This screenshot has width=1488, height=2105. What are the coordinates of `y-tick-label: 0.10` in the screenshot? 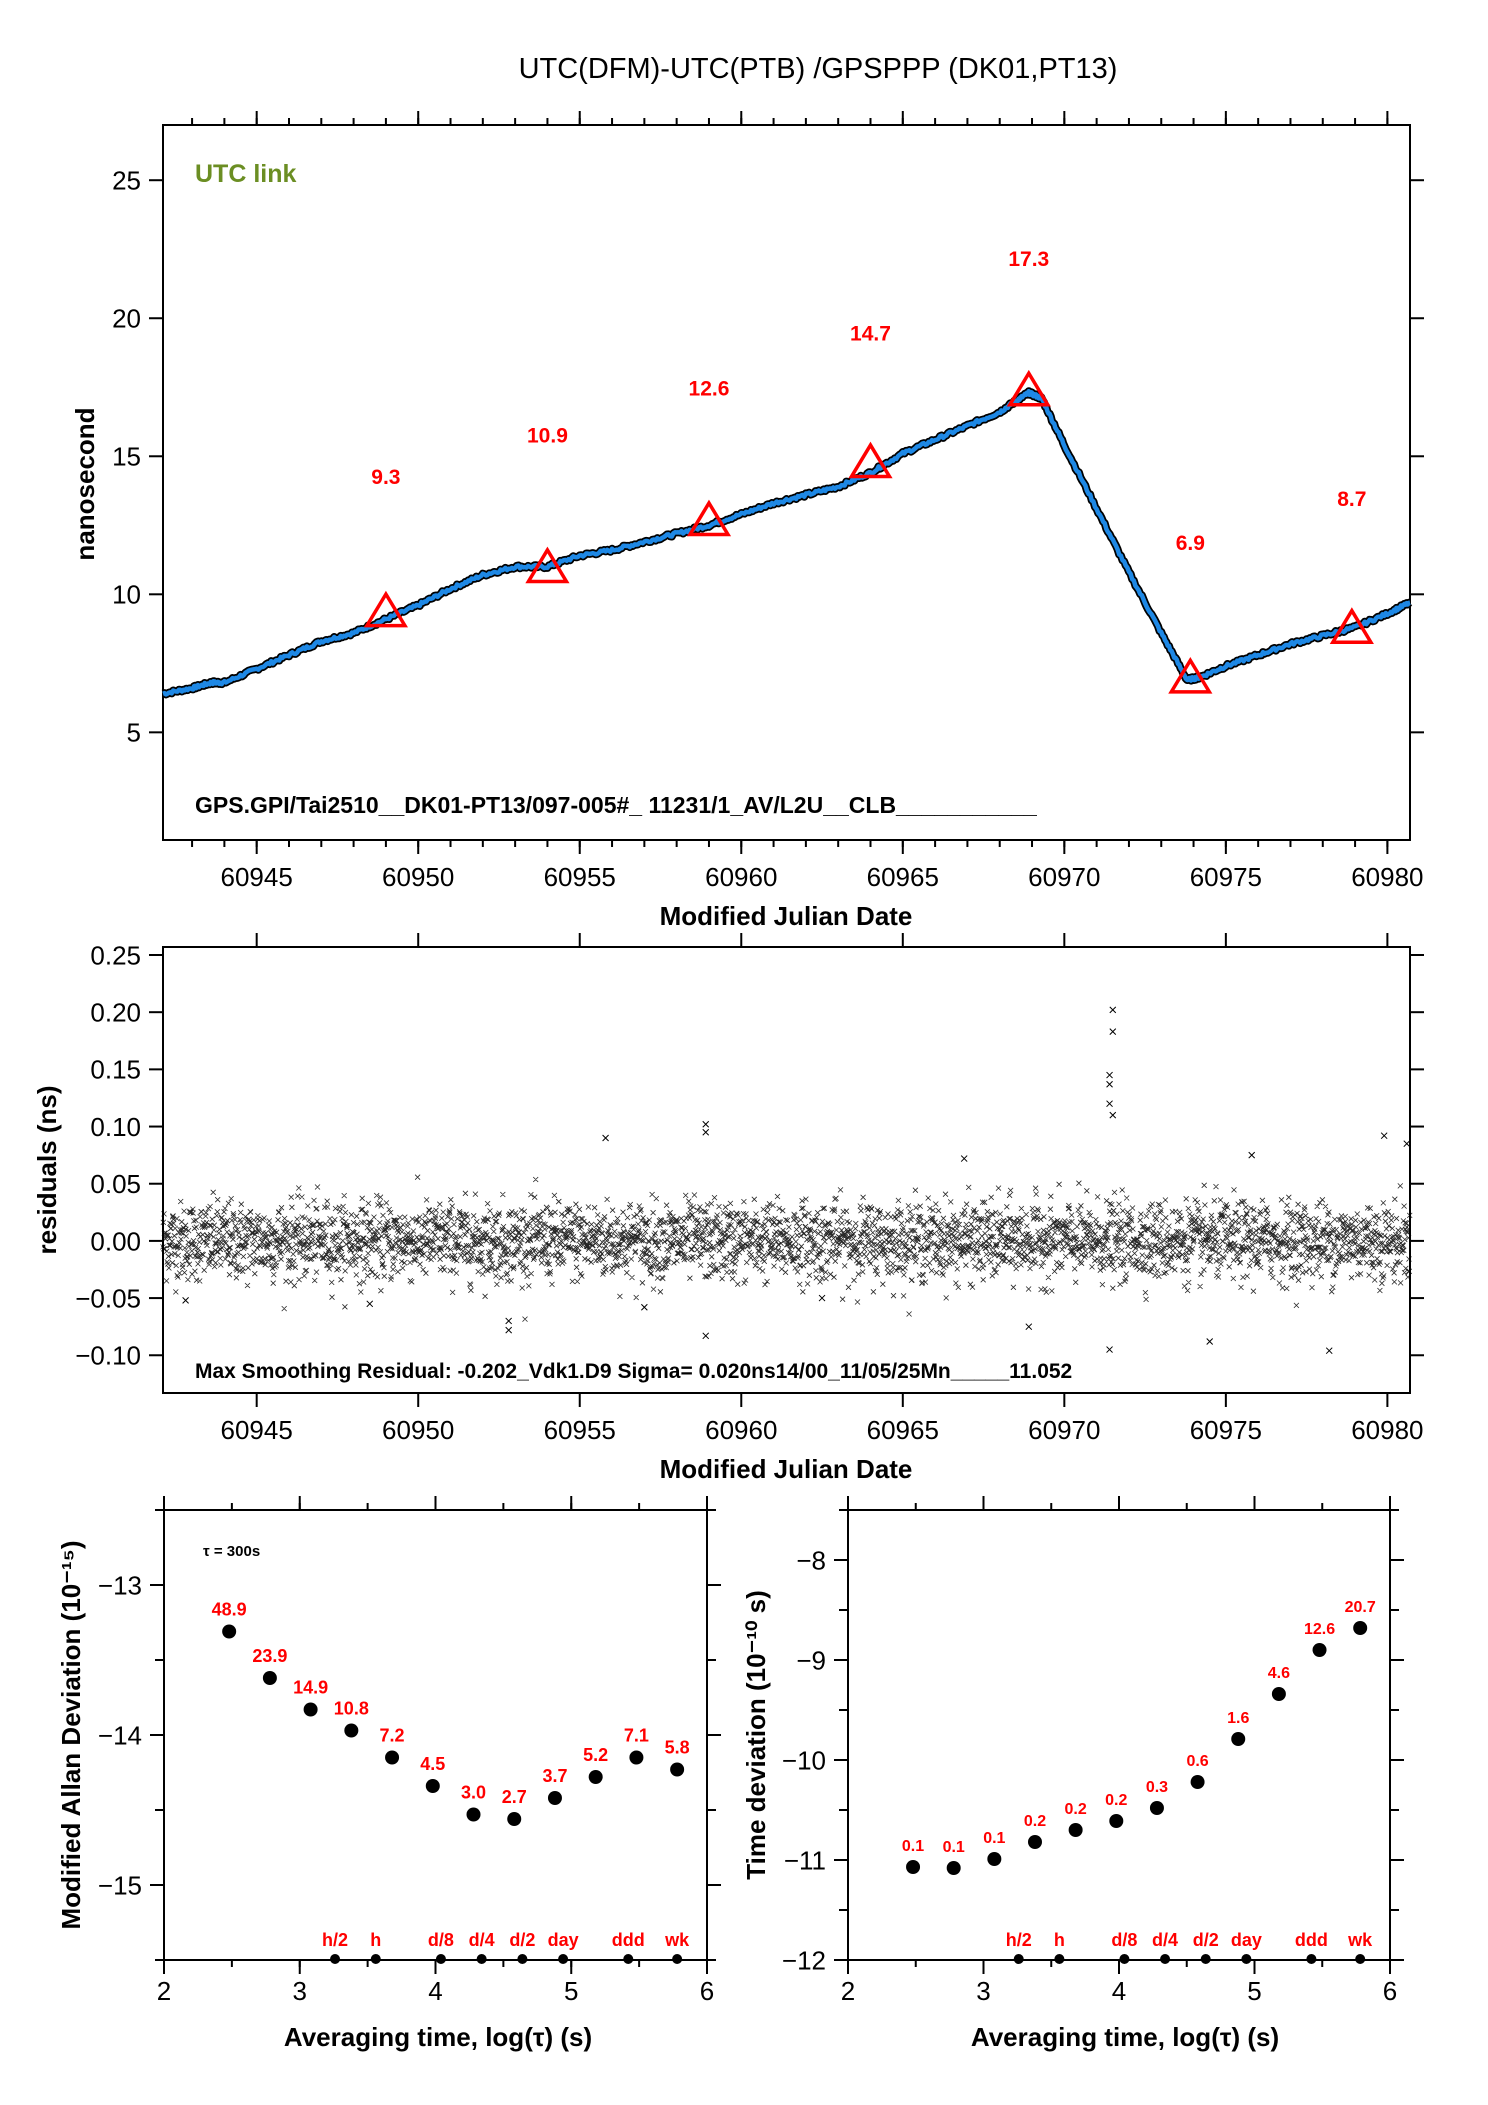 It's located at (115, 1127).